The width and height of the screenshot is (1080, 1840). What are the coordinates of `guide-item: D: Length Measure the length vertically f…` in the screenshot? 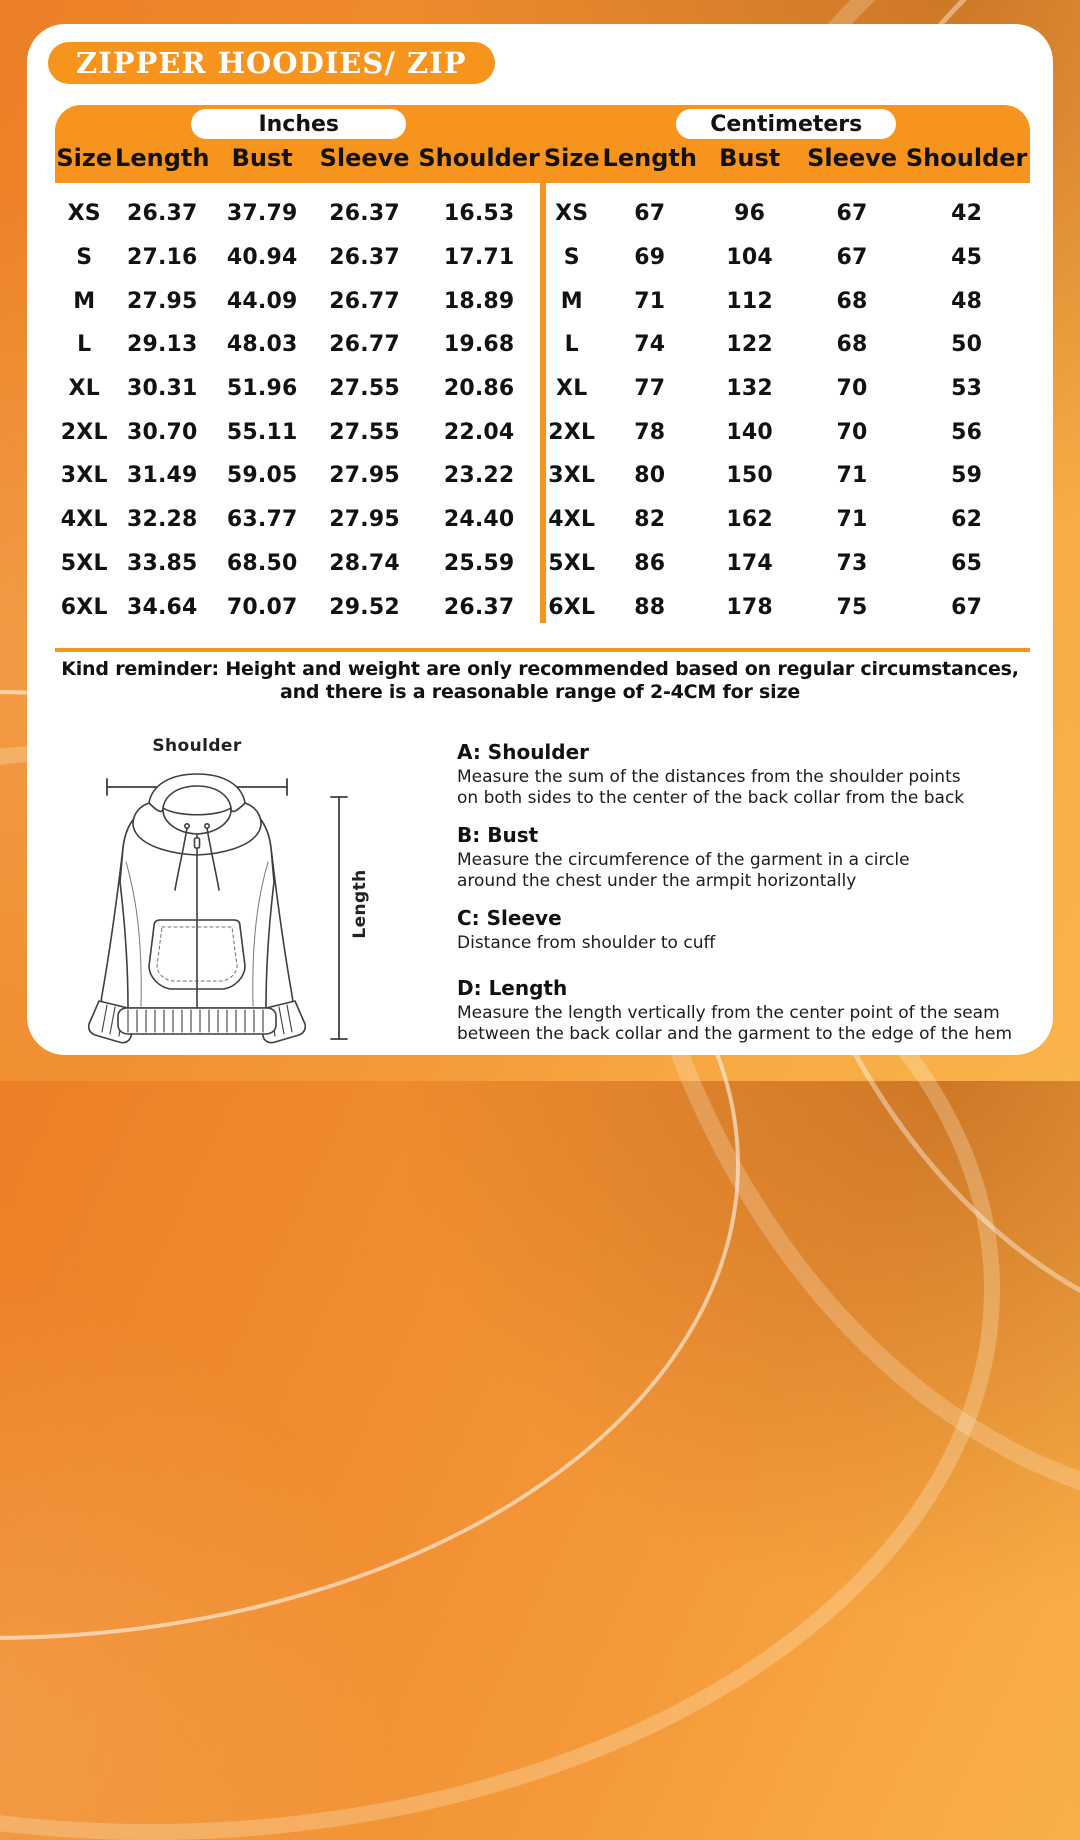 It's located at (744, 1010).